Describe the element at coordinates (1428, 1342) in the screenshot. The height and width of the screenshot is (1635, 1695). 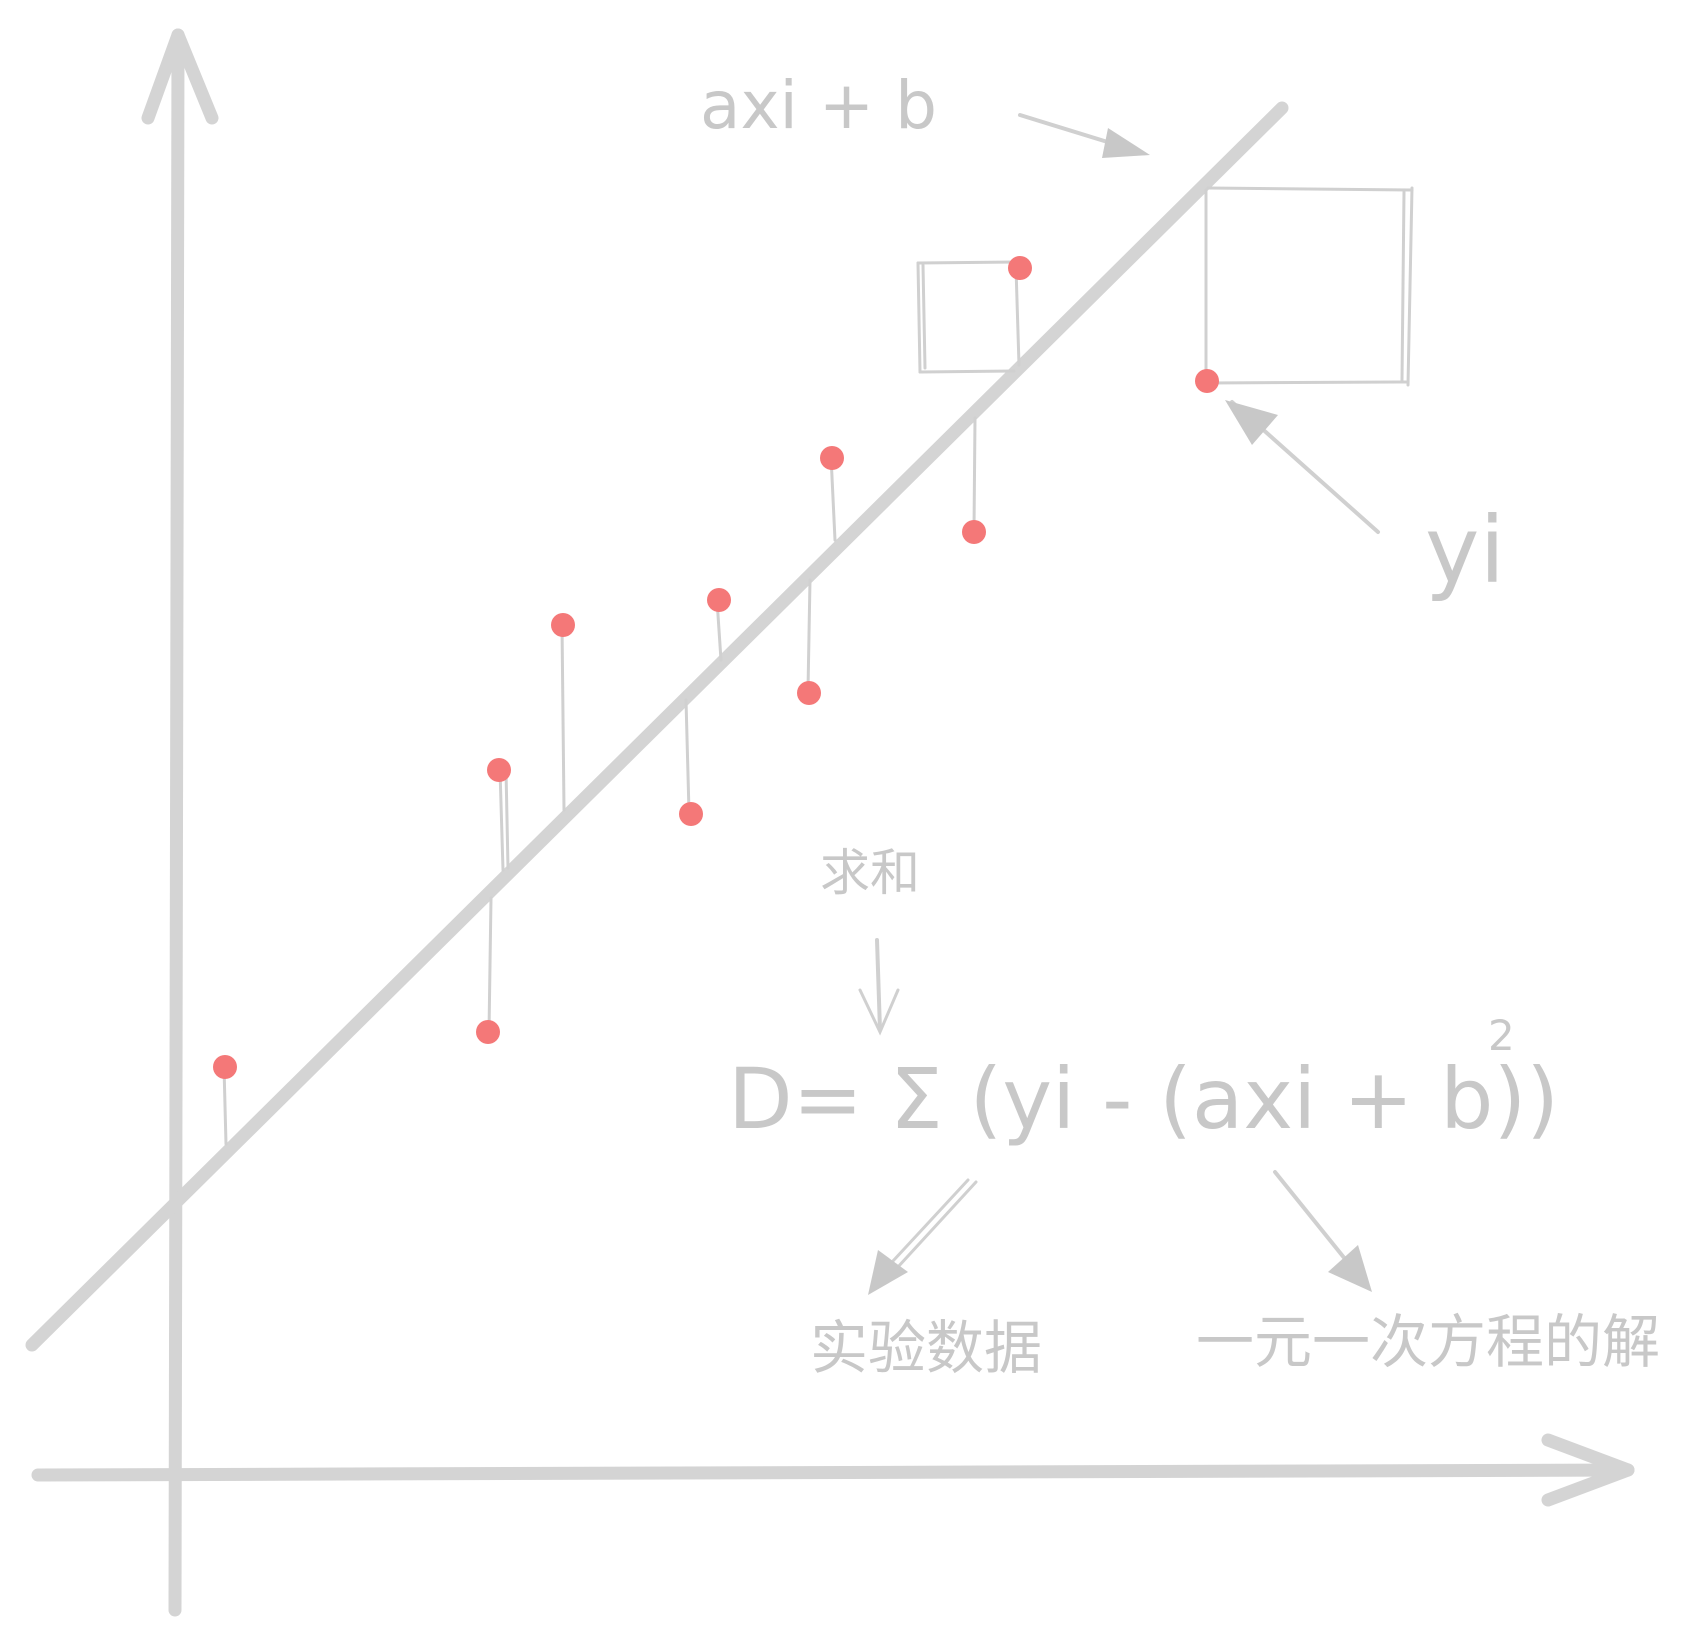
I see `solution-label: 一元一次方程的解` at that location.